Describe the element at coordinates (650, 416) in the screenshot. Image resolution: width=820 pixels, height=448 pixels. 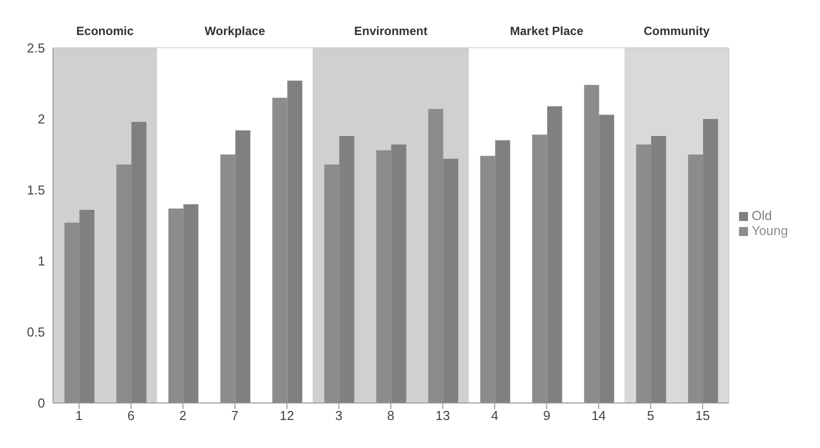
I see `x-tick-label: 5` at that location.